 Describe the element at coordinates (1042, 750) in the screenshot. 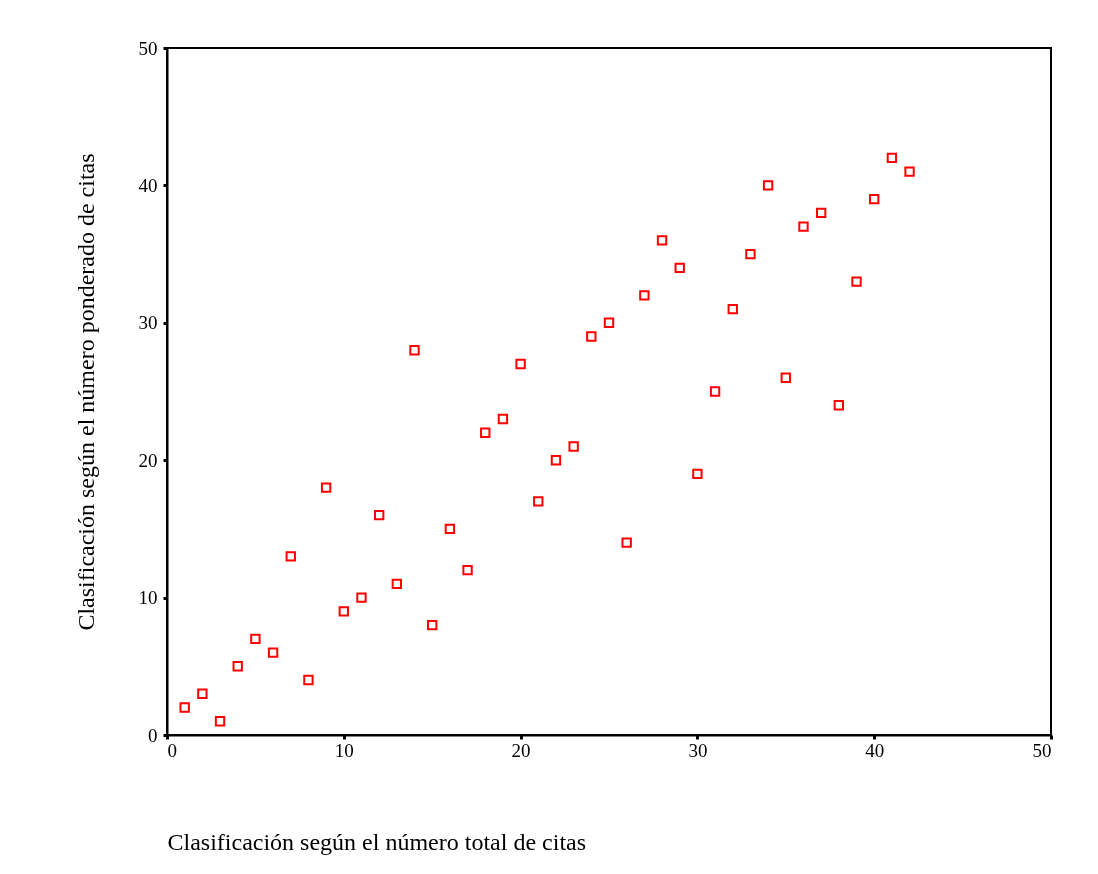

I see `x-tick-label: 50` at that location.